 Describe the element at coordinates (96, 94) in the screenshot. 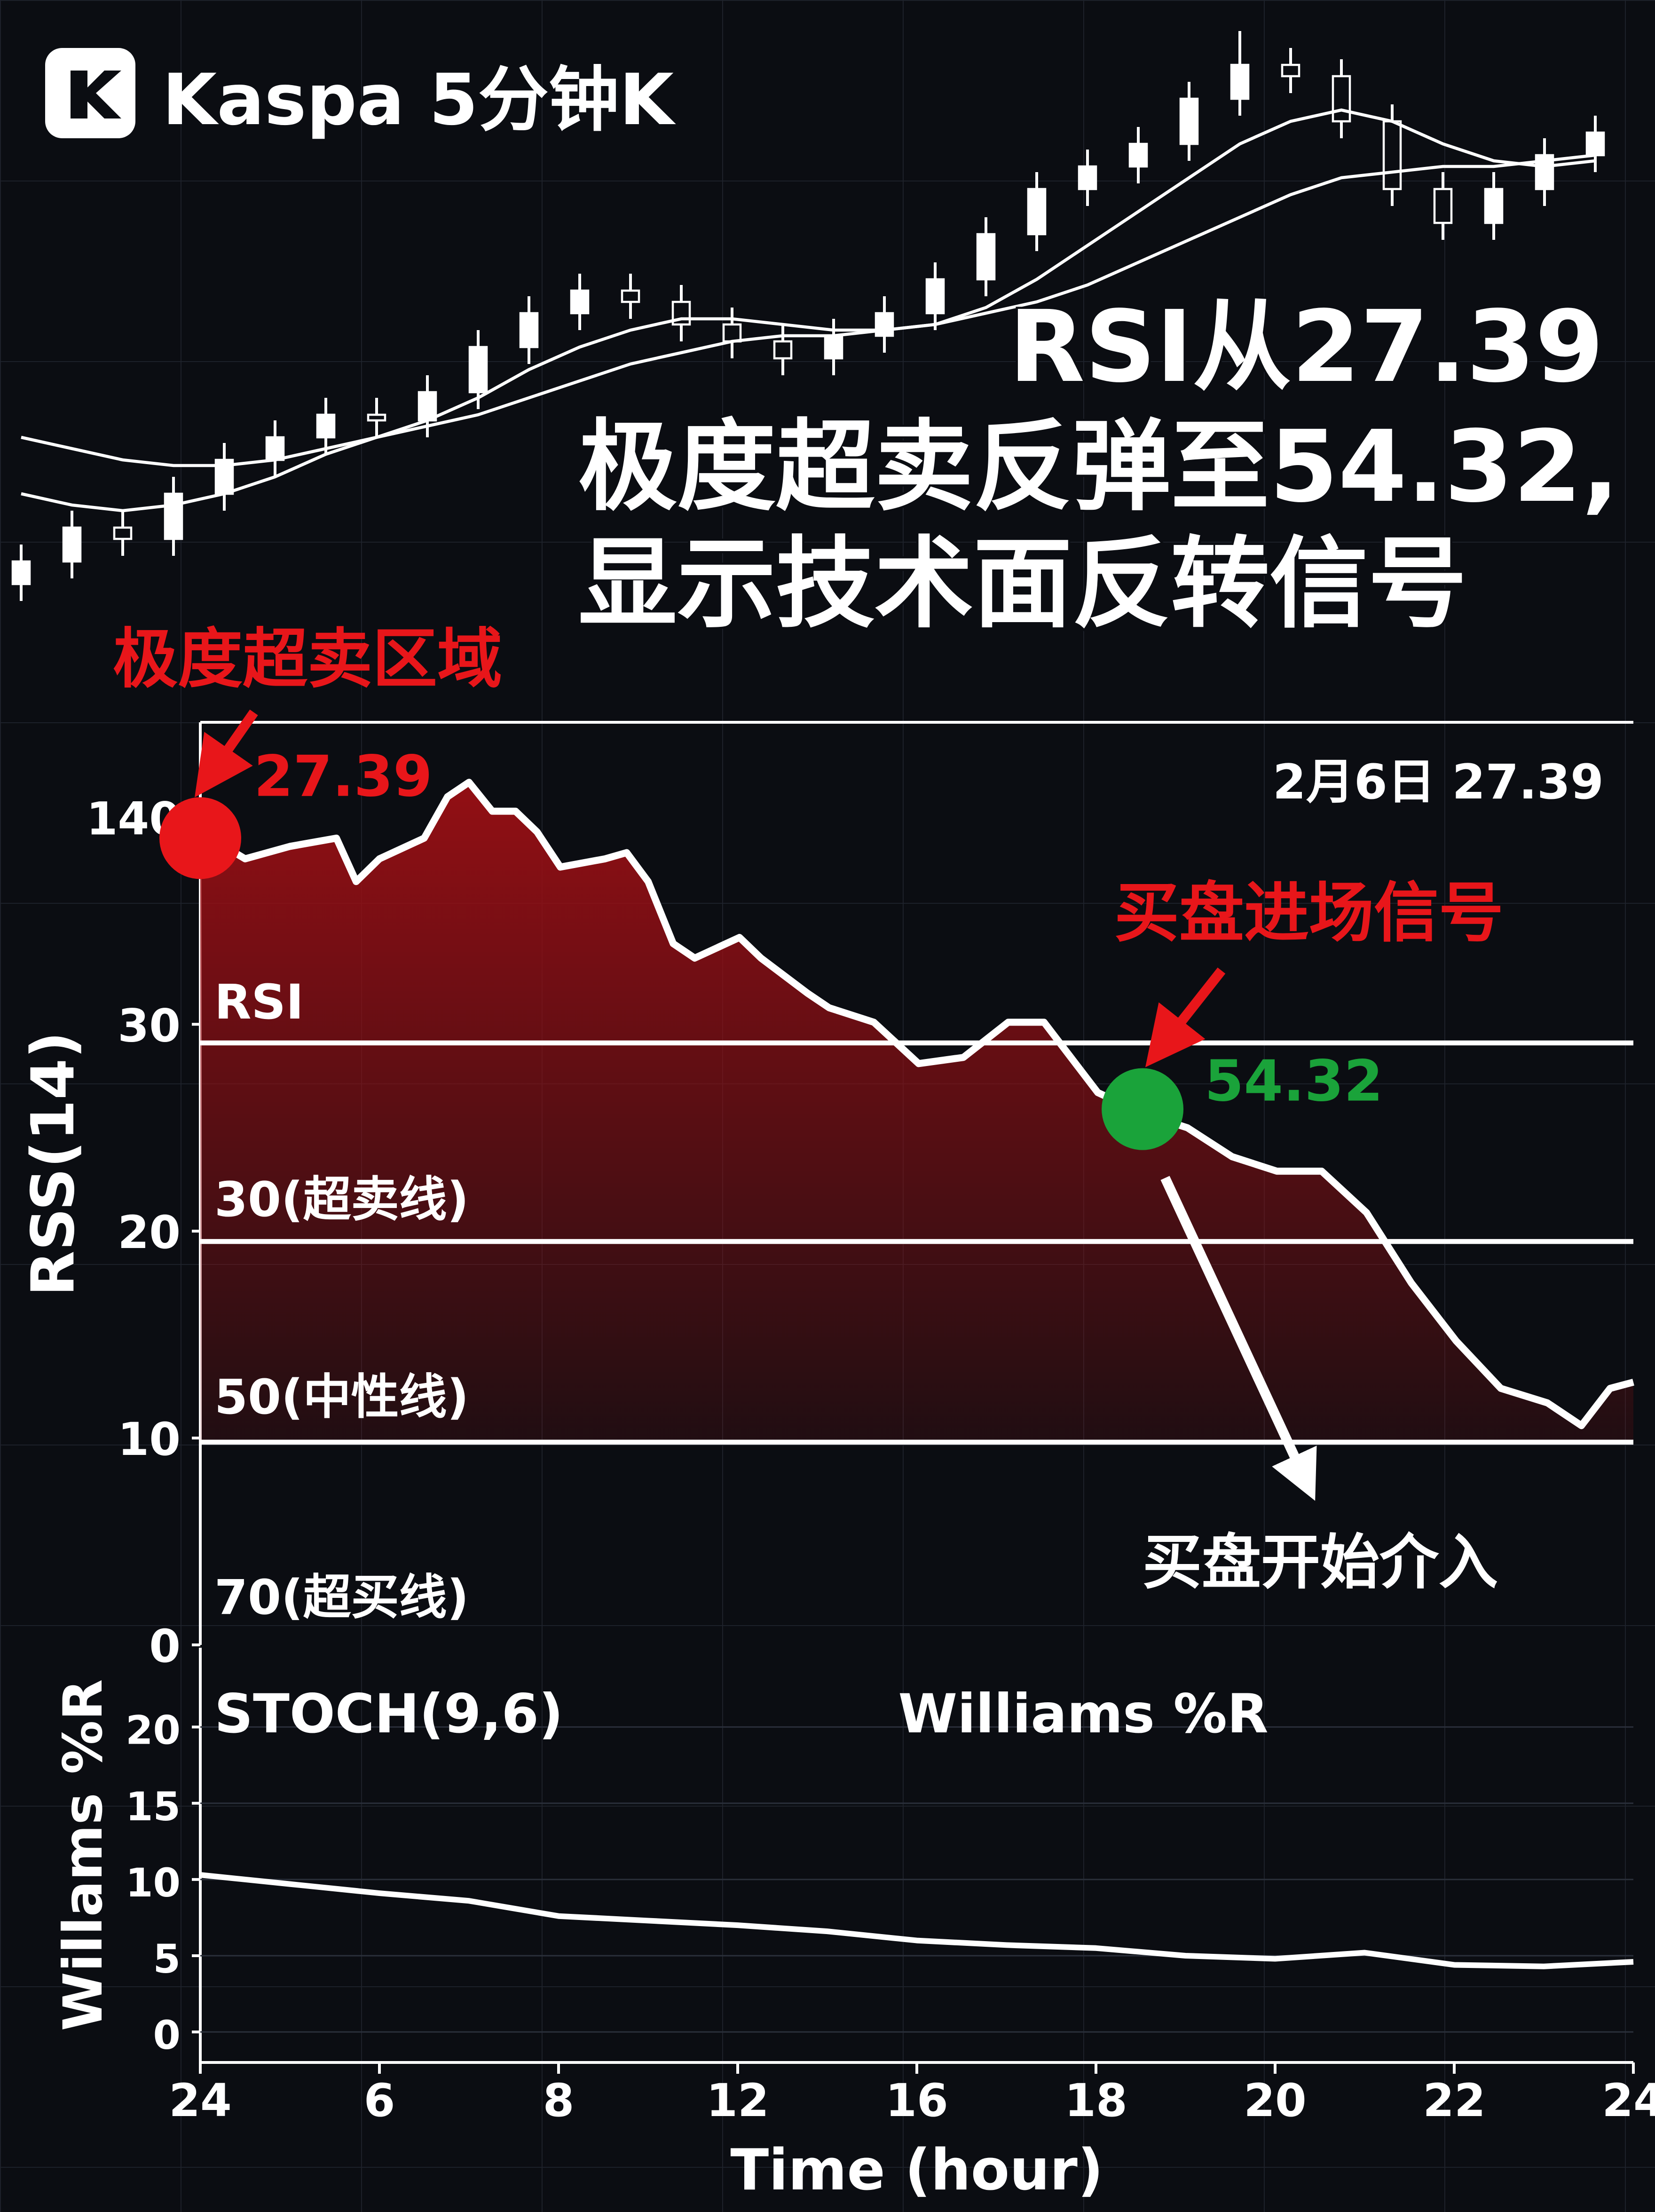

I see `logo-mark` at that location.